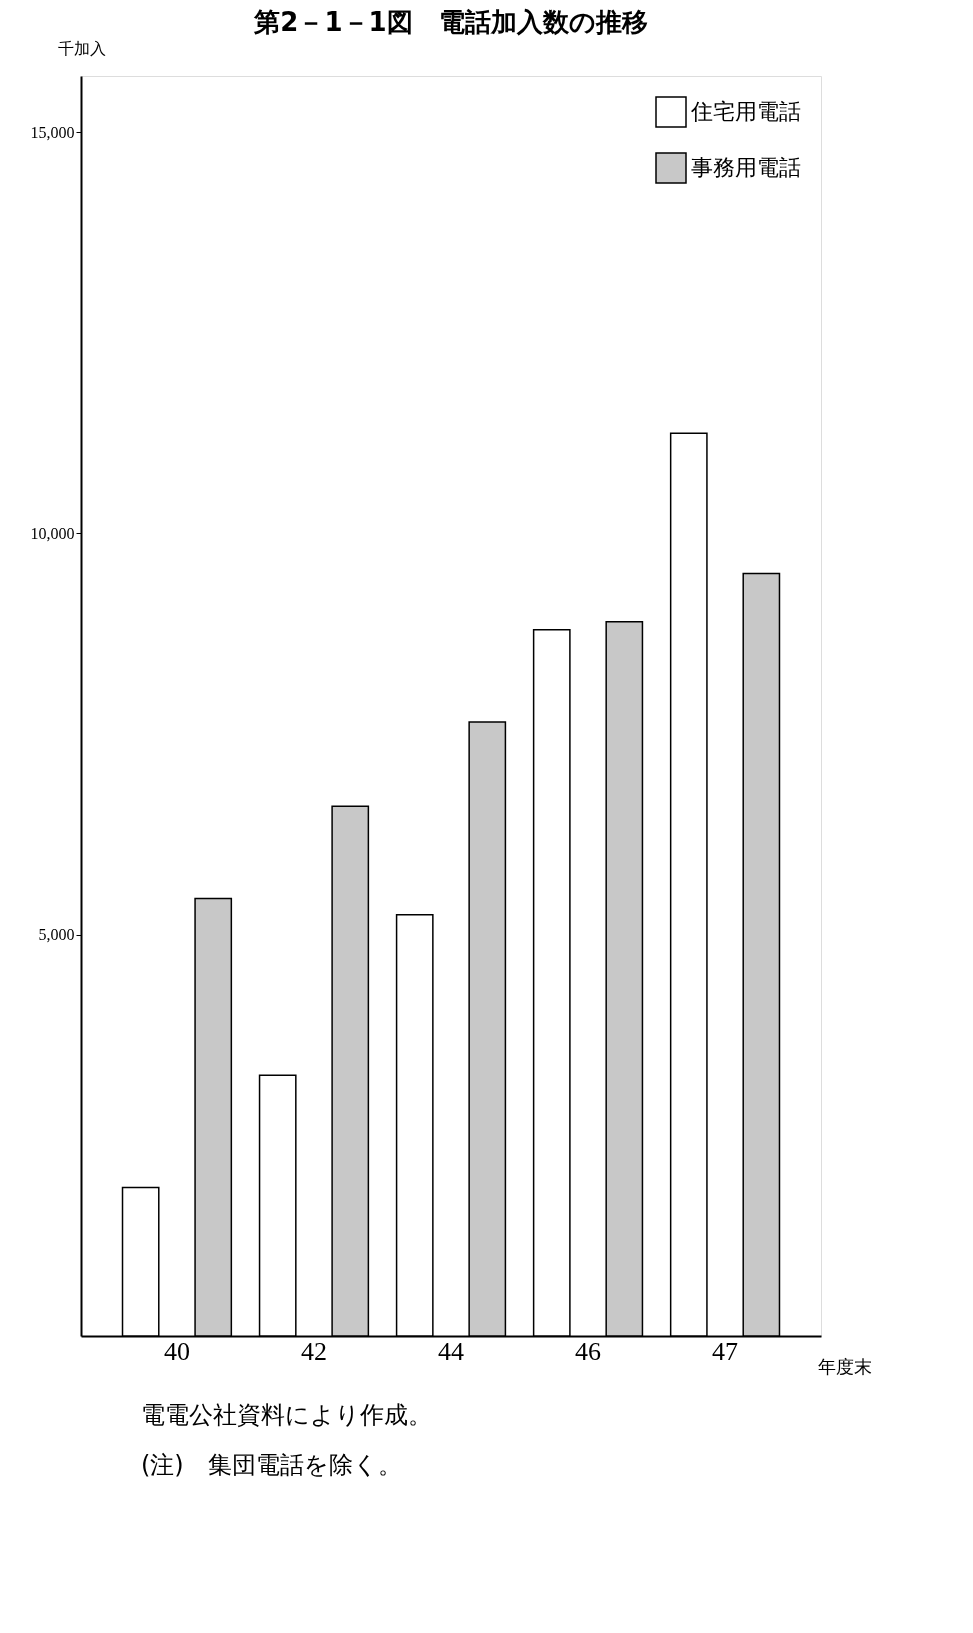 Image resolution: width=973 pixels, height=1633 pixels. Describe the element at coordinates (286, 1415) in the screenshot. I see `text: 電電公社資料により作成。` at that location.